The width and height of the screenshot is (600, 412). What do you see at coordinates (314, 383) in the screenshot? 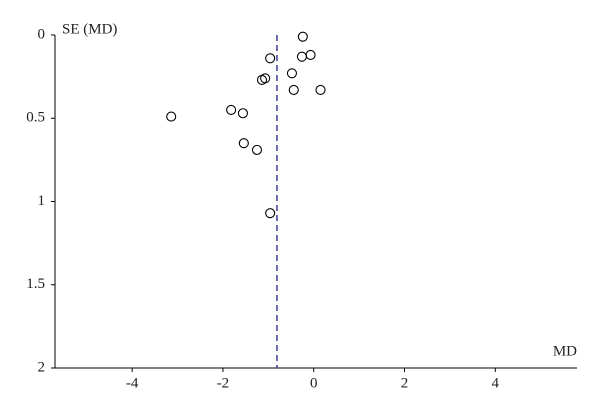
I see `x-tick-label: 0` at bounding box center [314, 383].